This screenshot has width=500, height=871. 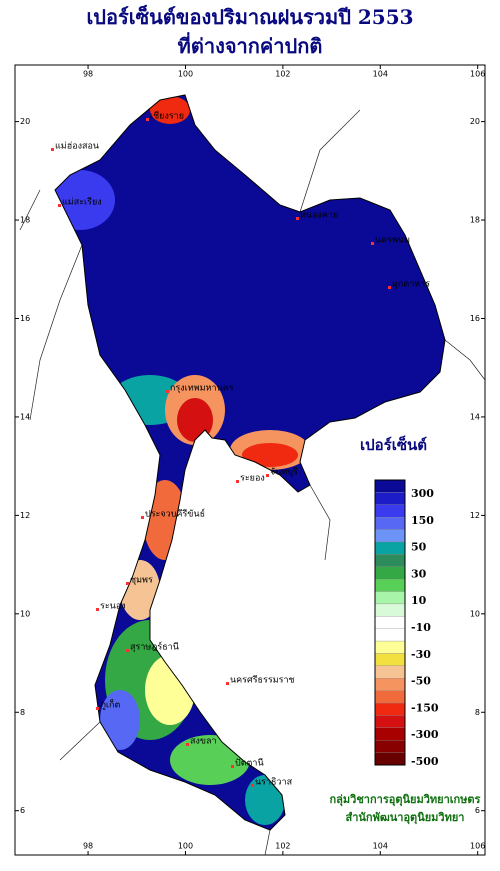 I want to click on place-name: เชียงราย, so click(x=167, y=116).